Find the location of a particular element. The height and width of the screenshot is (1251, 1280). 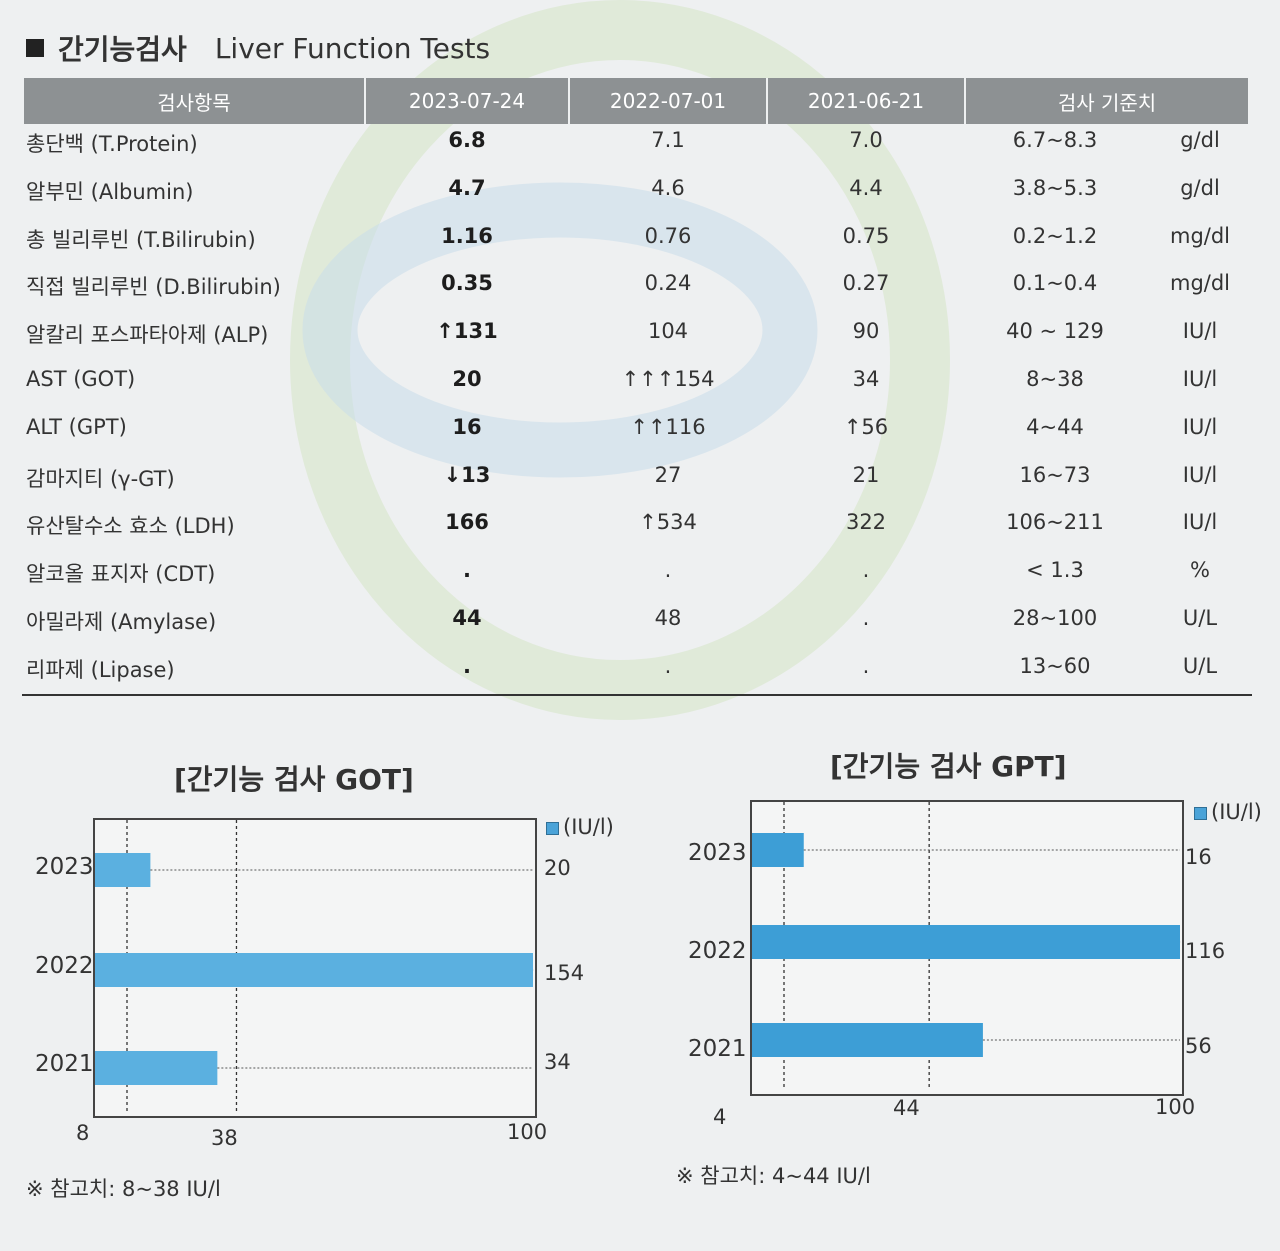

cell-v2023: 4.7 is located at coordinates (467, 188).